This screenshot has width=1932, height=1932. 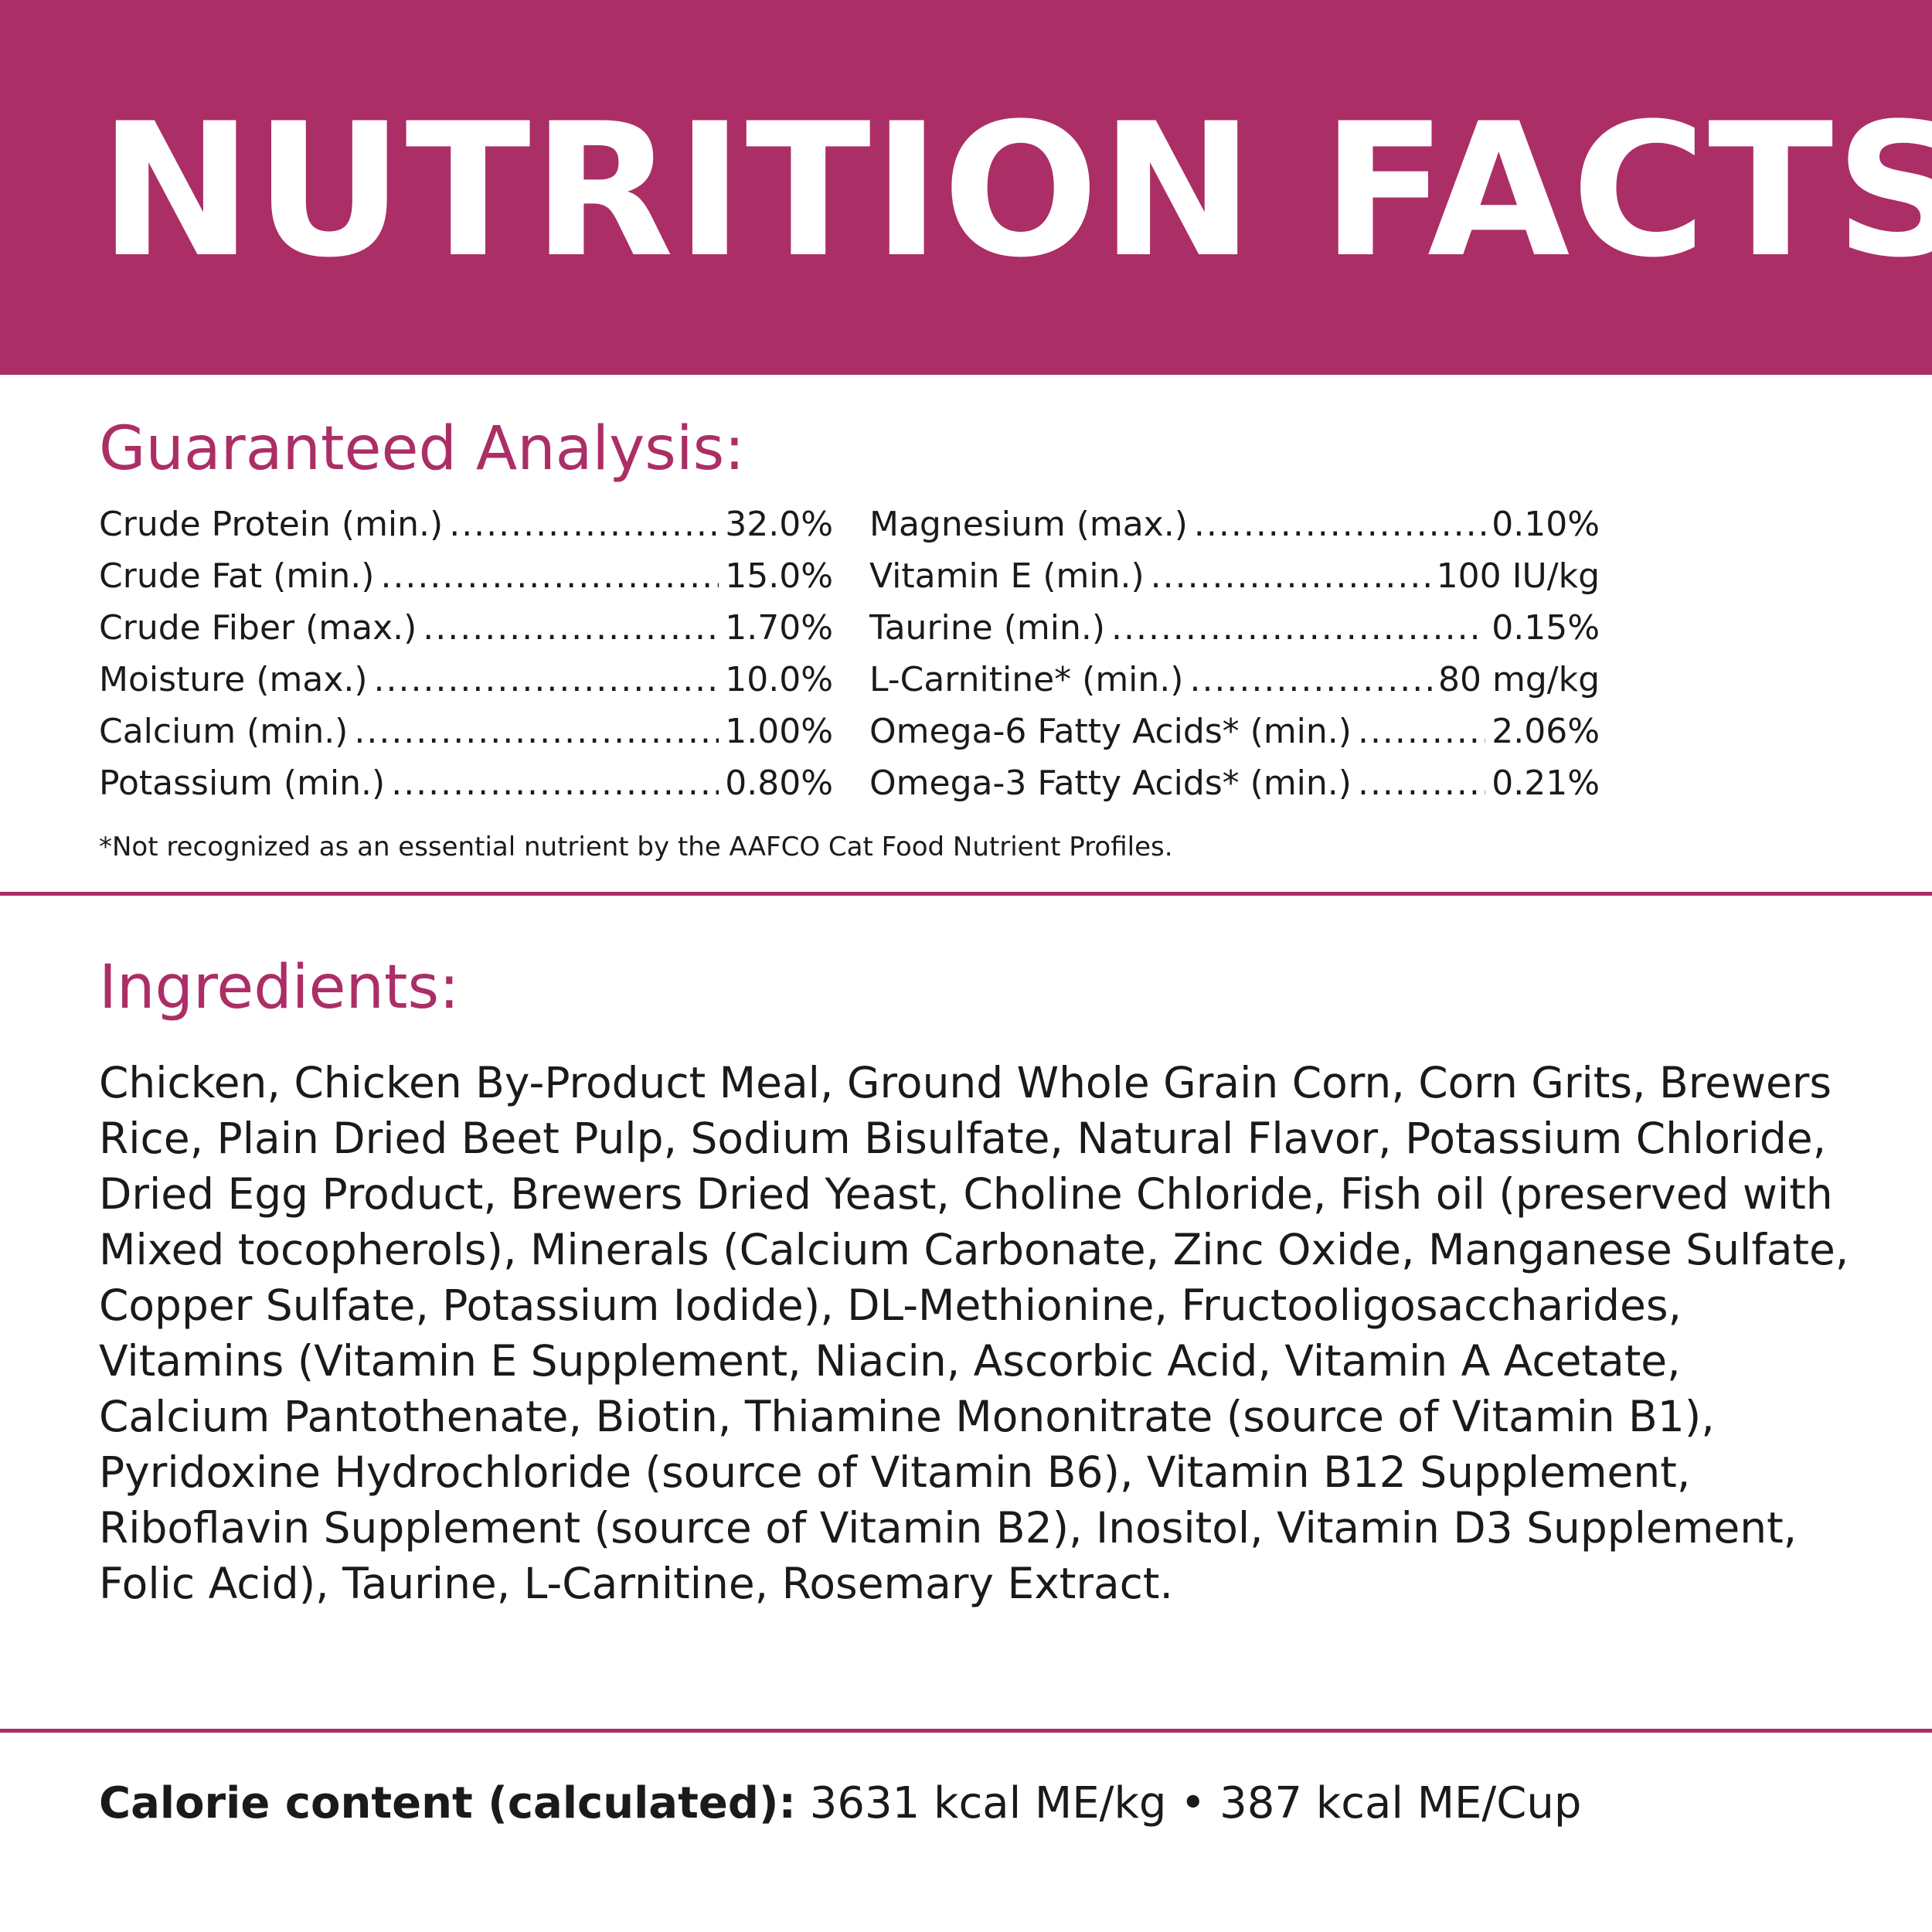 I want to click on analysis-label: L-Carnitine* (min.), so click(x=1027, y=680).